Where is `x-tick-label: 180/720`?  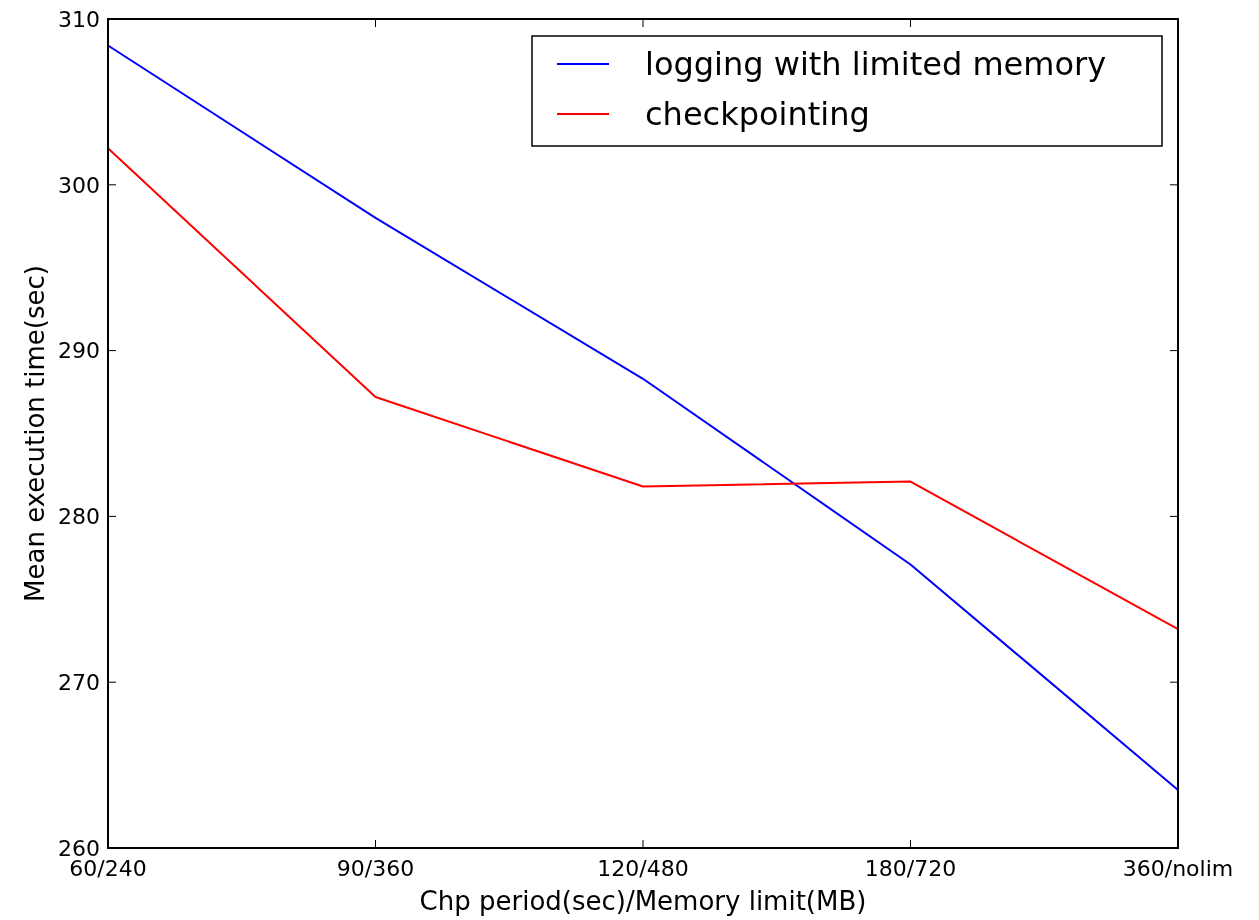 x-tick-label: 180/720 is located at coordinates (910, 868).